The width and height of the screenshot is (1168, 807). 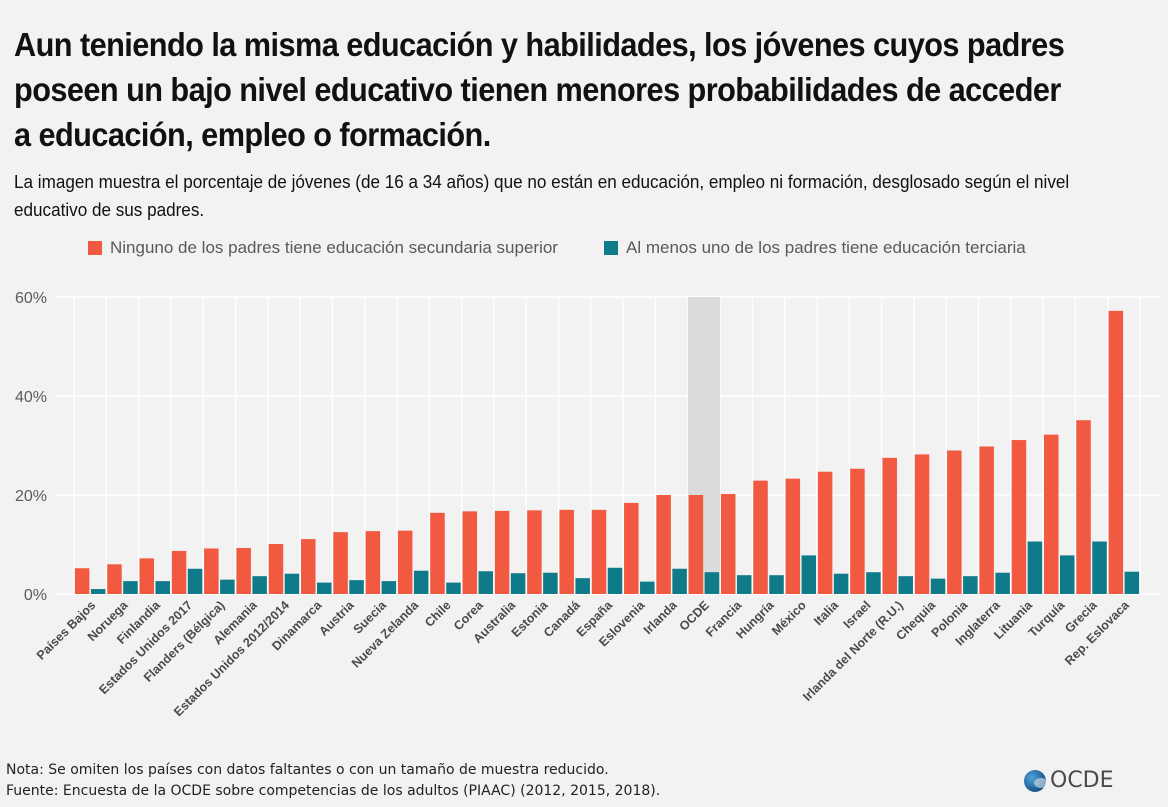 What do you see at coordinates (31, 496) in the screenshot?
I see `y-tick-label: 20%` at bounding box center [31, 496].